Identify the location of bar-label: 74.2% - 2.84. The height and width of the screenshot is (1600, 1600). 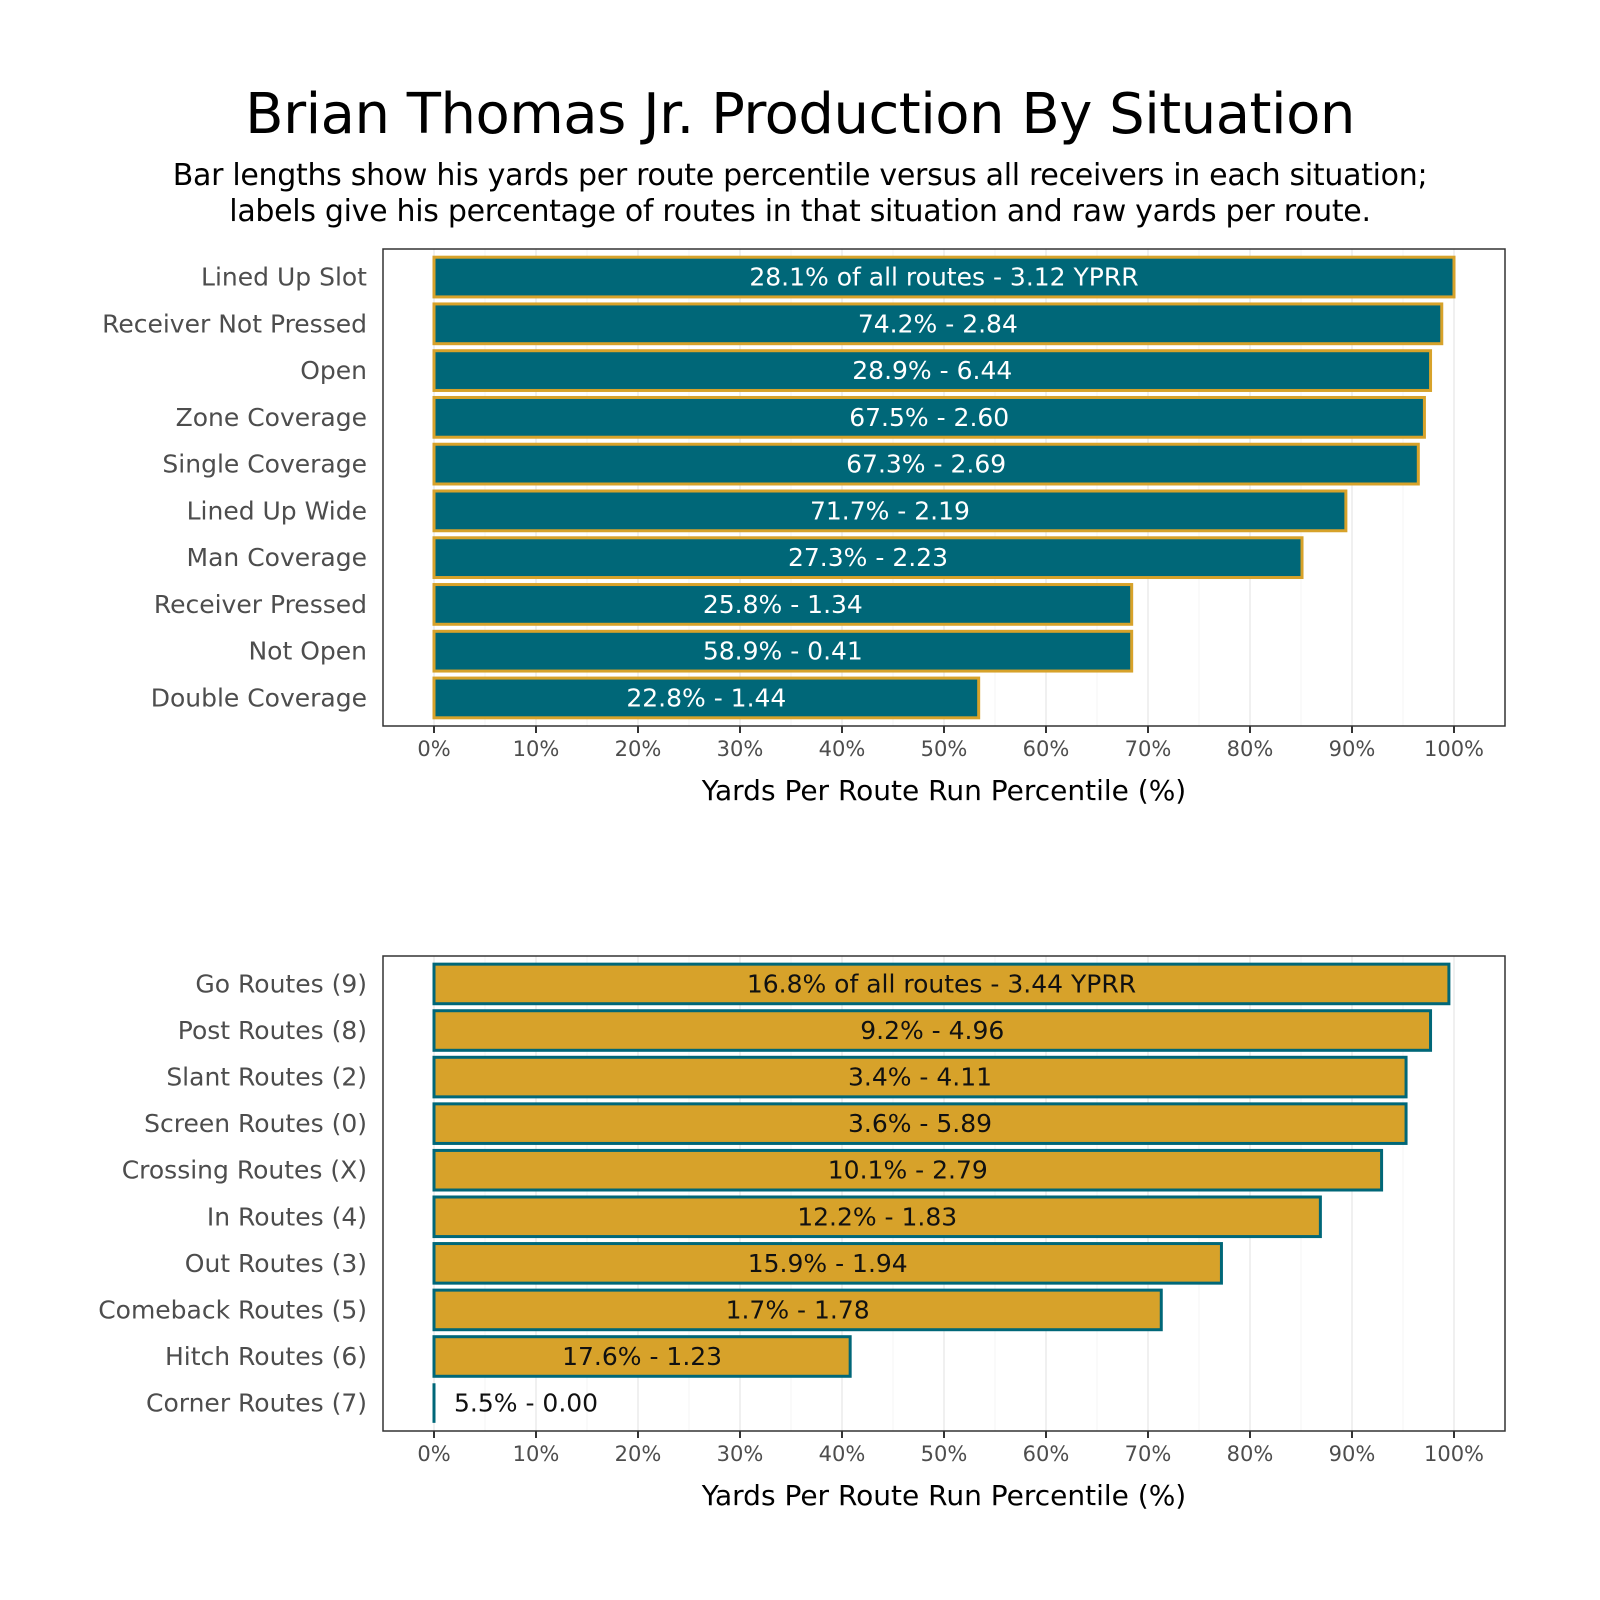
(938, 323).